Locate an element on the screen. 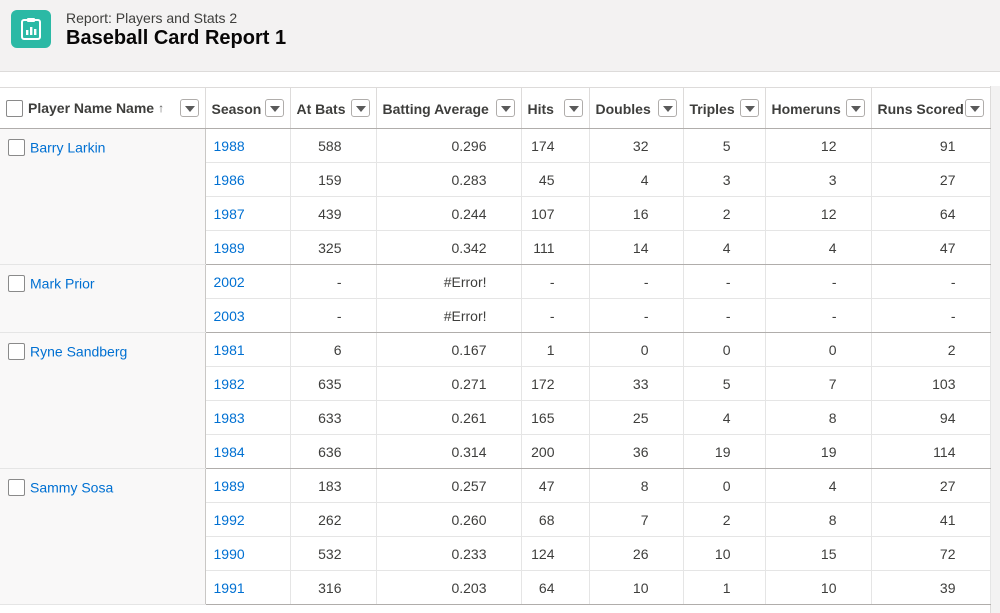 Image resolution: width=1000 pixels, height=613 pixels. season-link: 2003 is located at coordinates (248, 315).